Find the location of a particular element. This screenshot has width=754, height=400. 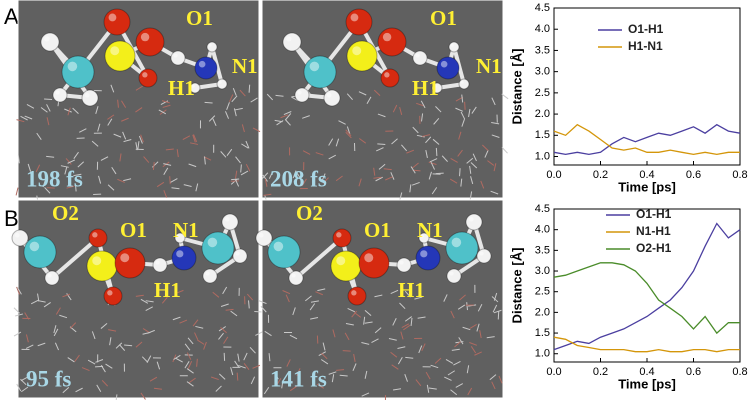

y-tick-label: 4.0 is located at coordinates (542, 29).